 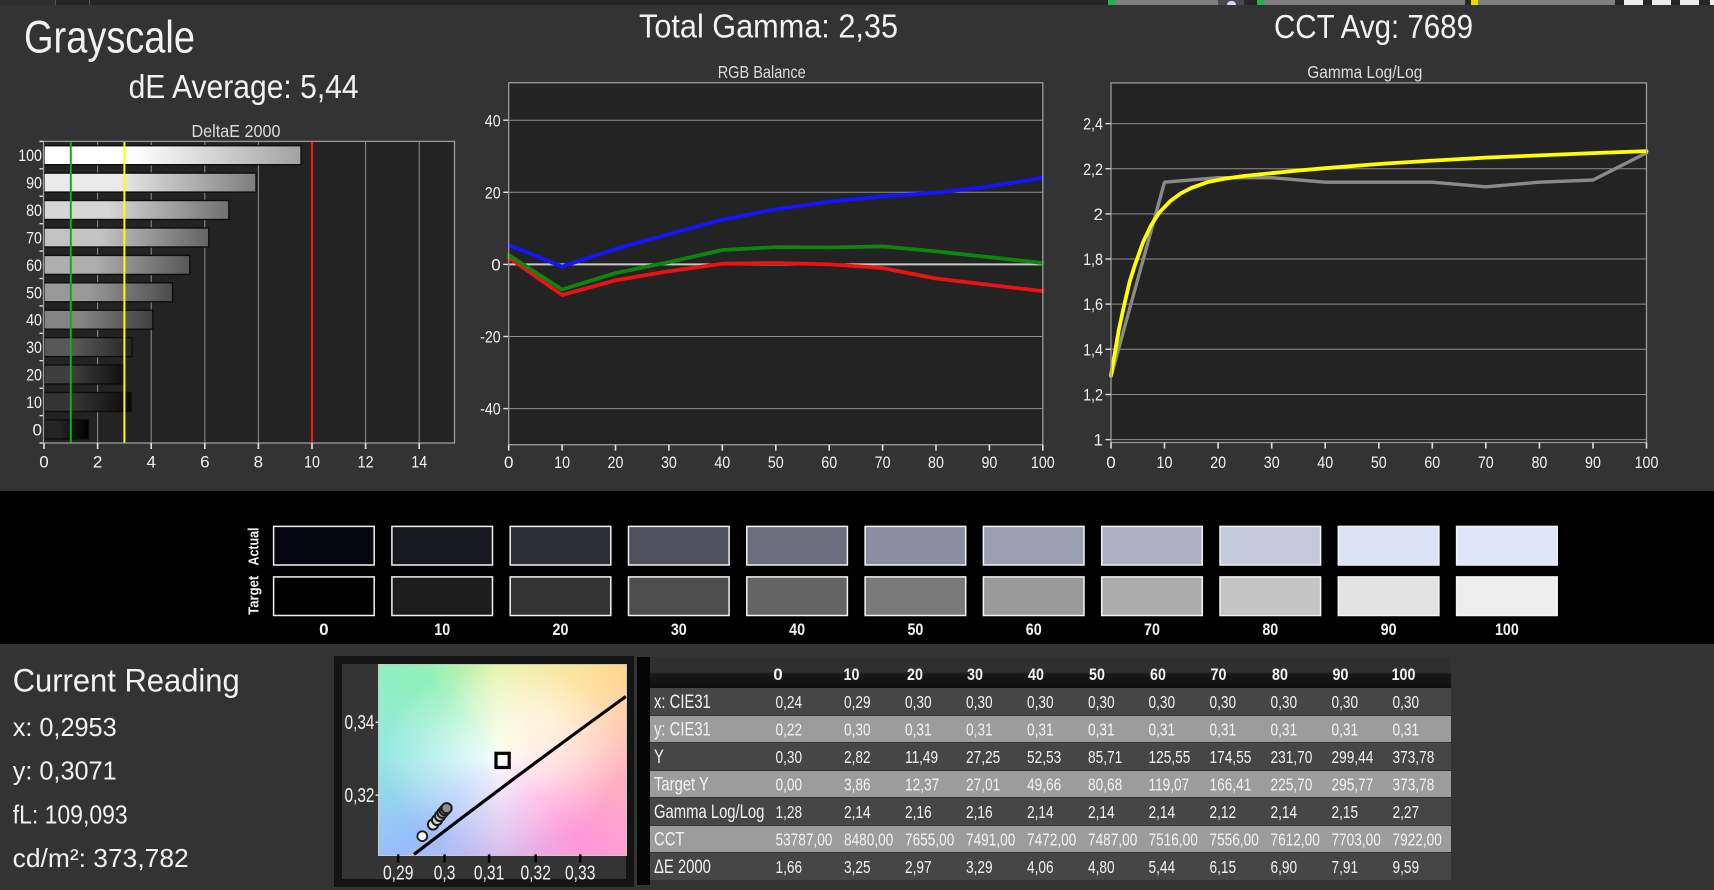 I want to click on svg-text: Total Gamma: 2,35, so click(x=768, y=25).